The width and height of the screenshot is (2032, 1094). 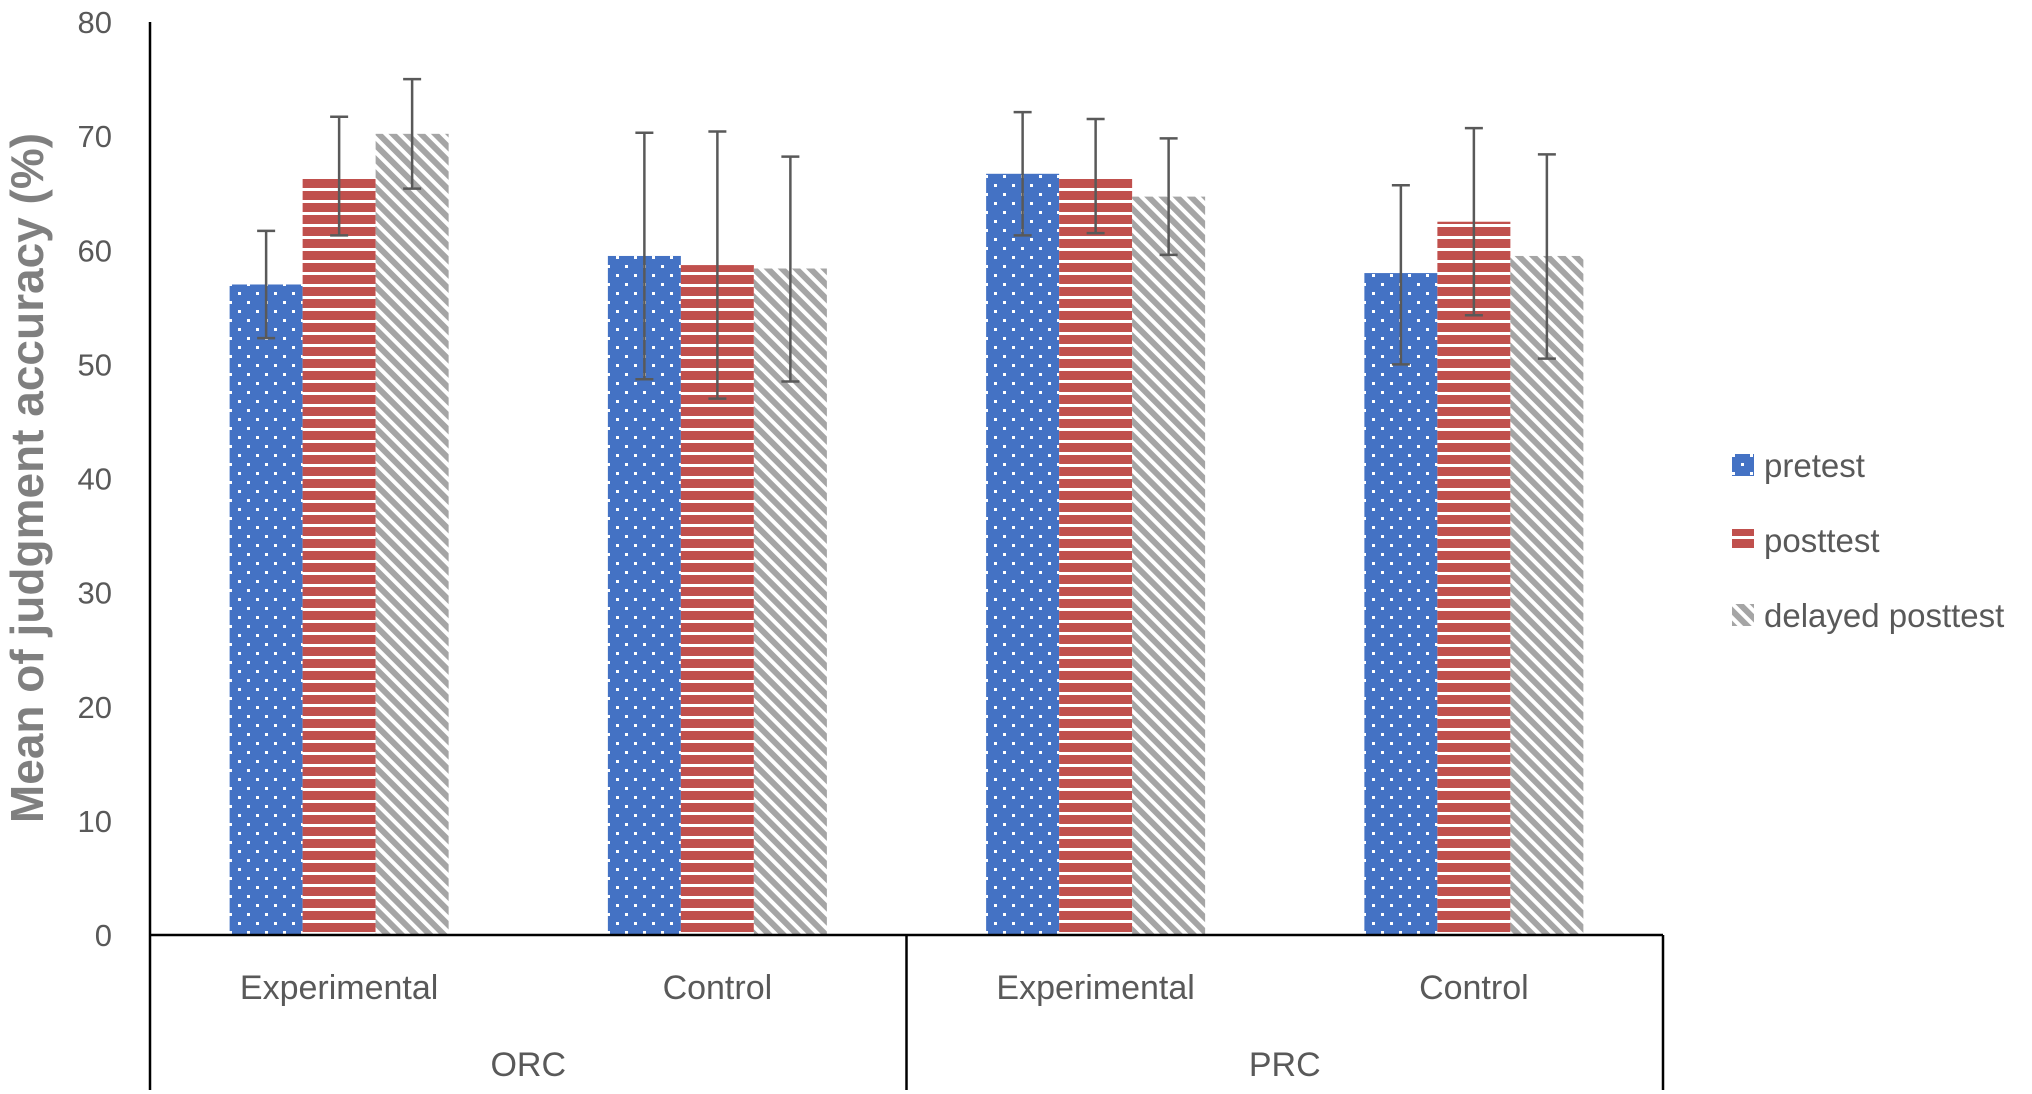 I want to click on legend-item-delayed-posttest: delayed posttest, so click(x=1868, y=615).